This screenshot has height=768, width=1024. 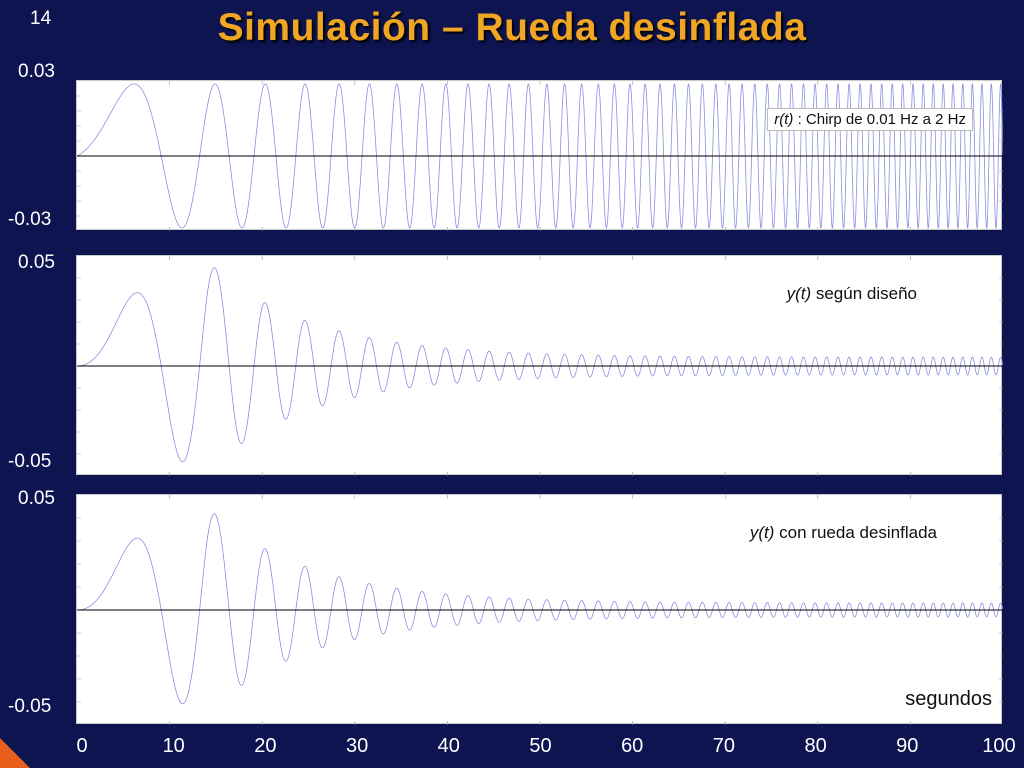 I want to click on legend-r-text: : Chirp de 0.01 Hz a 2 Hz, so click(x=879, y=119).